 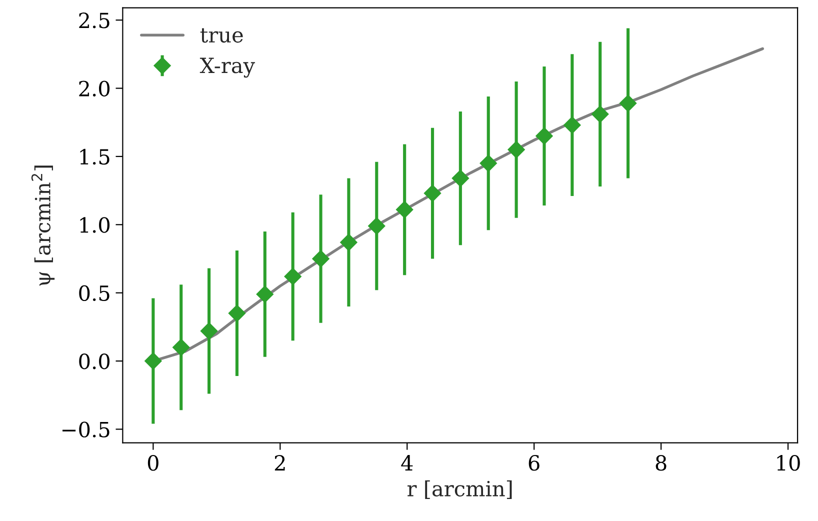 What do you see at coordinates (94, 361) in the screenshot?
I see `y-tick-label: 0.0` at bounding box center [94, 361].